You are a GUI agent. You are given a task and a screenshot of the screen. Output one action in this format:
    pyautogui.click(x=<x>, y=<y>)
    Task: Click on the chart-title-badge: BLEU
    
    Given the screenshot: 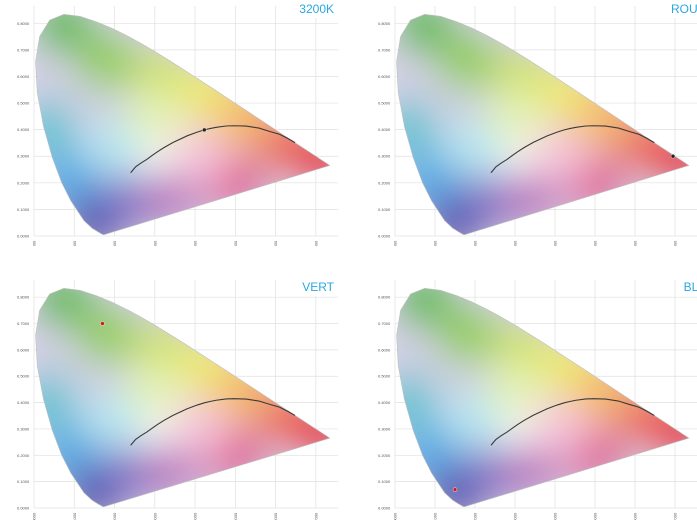 What is the action you would take?
    pyautogui.click(x=687, y=287)
    